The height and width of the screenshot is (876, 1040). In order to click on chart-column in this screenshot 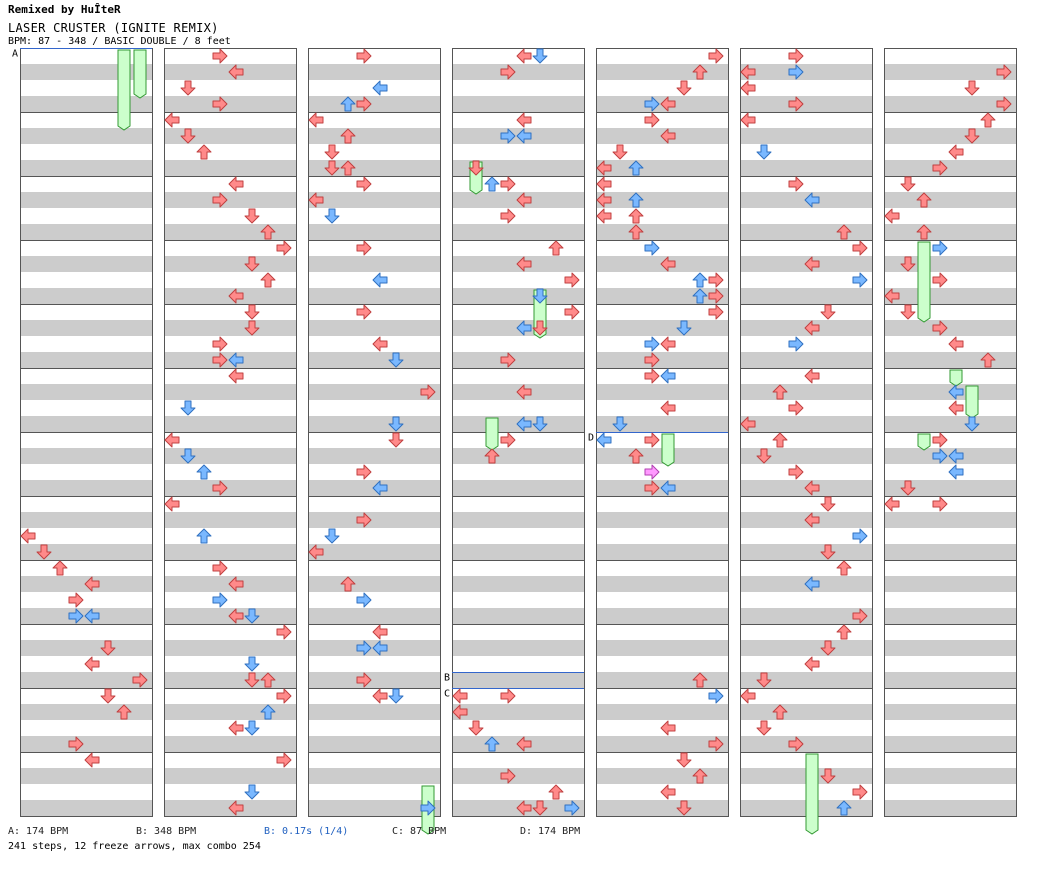, I will do `click(230, 432)`.